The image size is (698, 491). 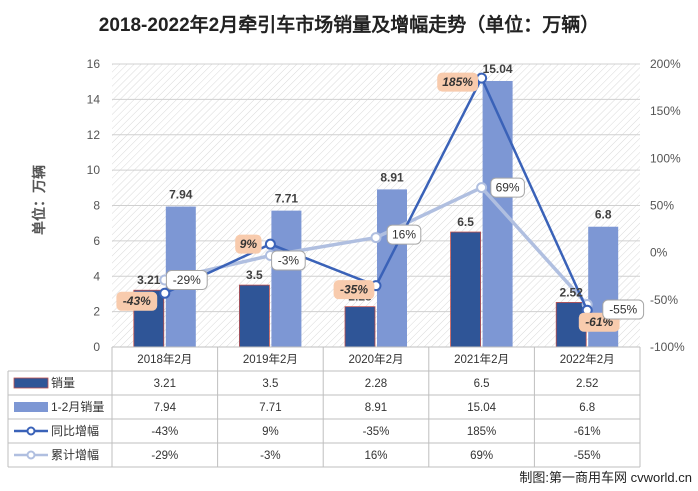 I want to click on left-tick-label: 4, so click(x=96, y=276).